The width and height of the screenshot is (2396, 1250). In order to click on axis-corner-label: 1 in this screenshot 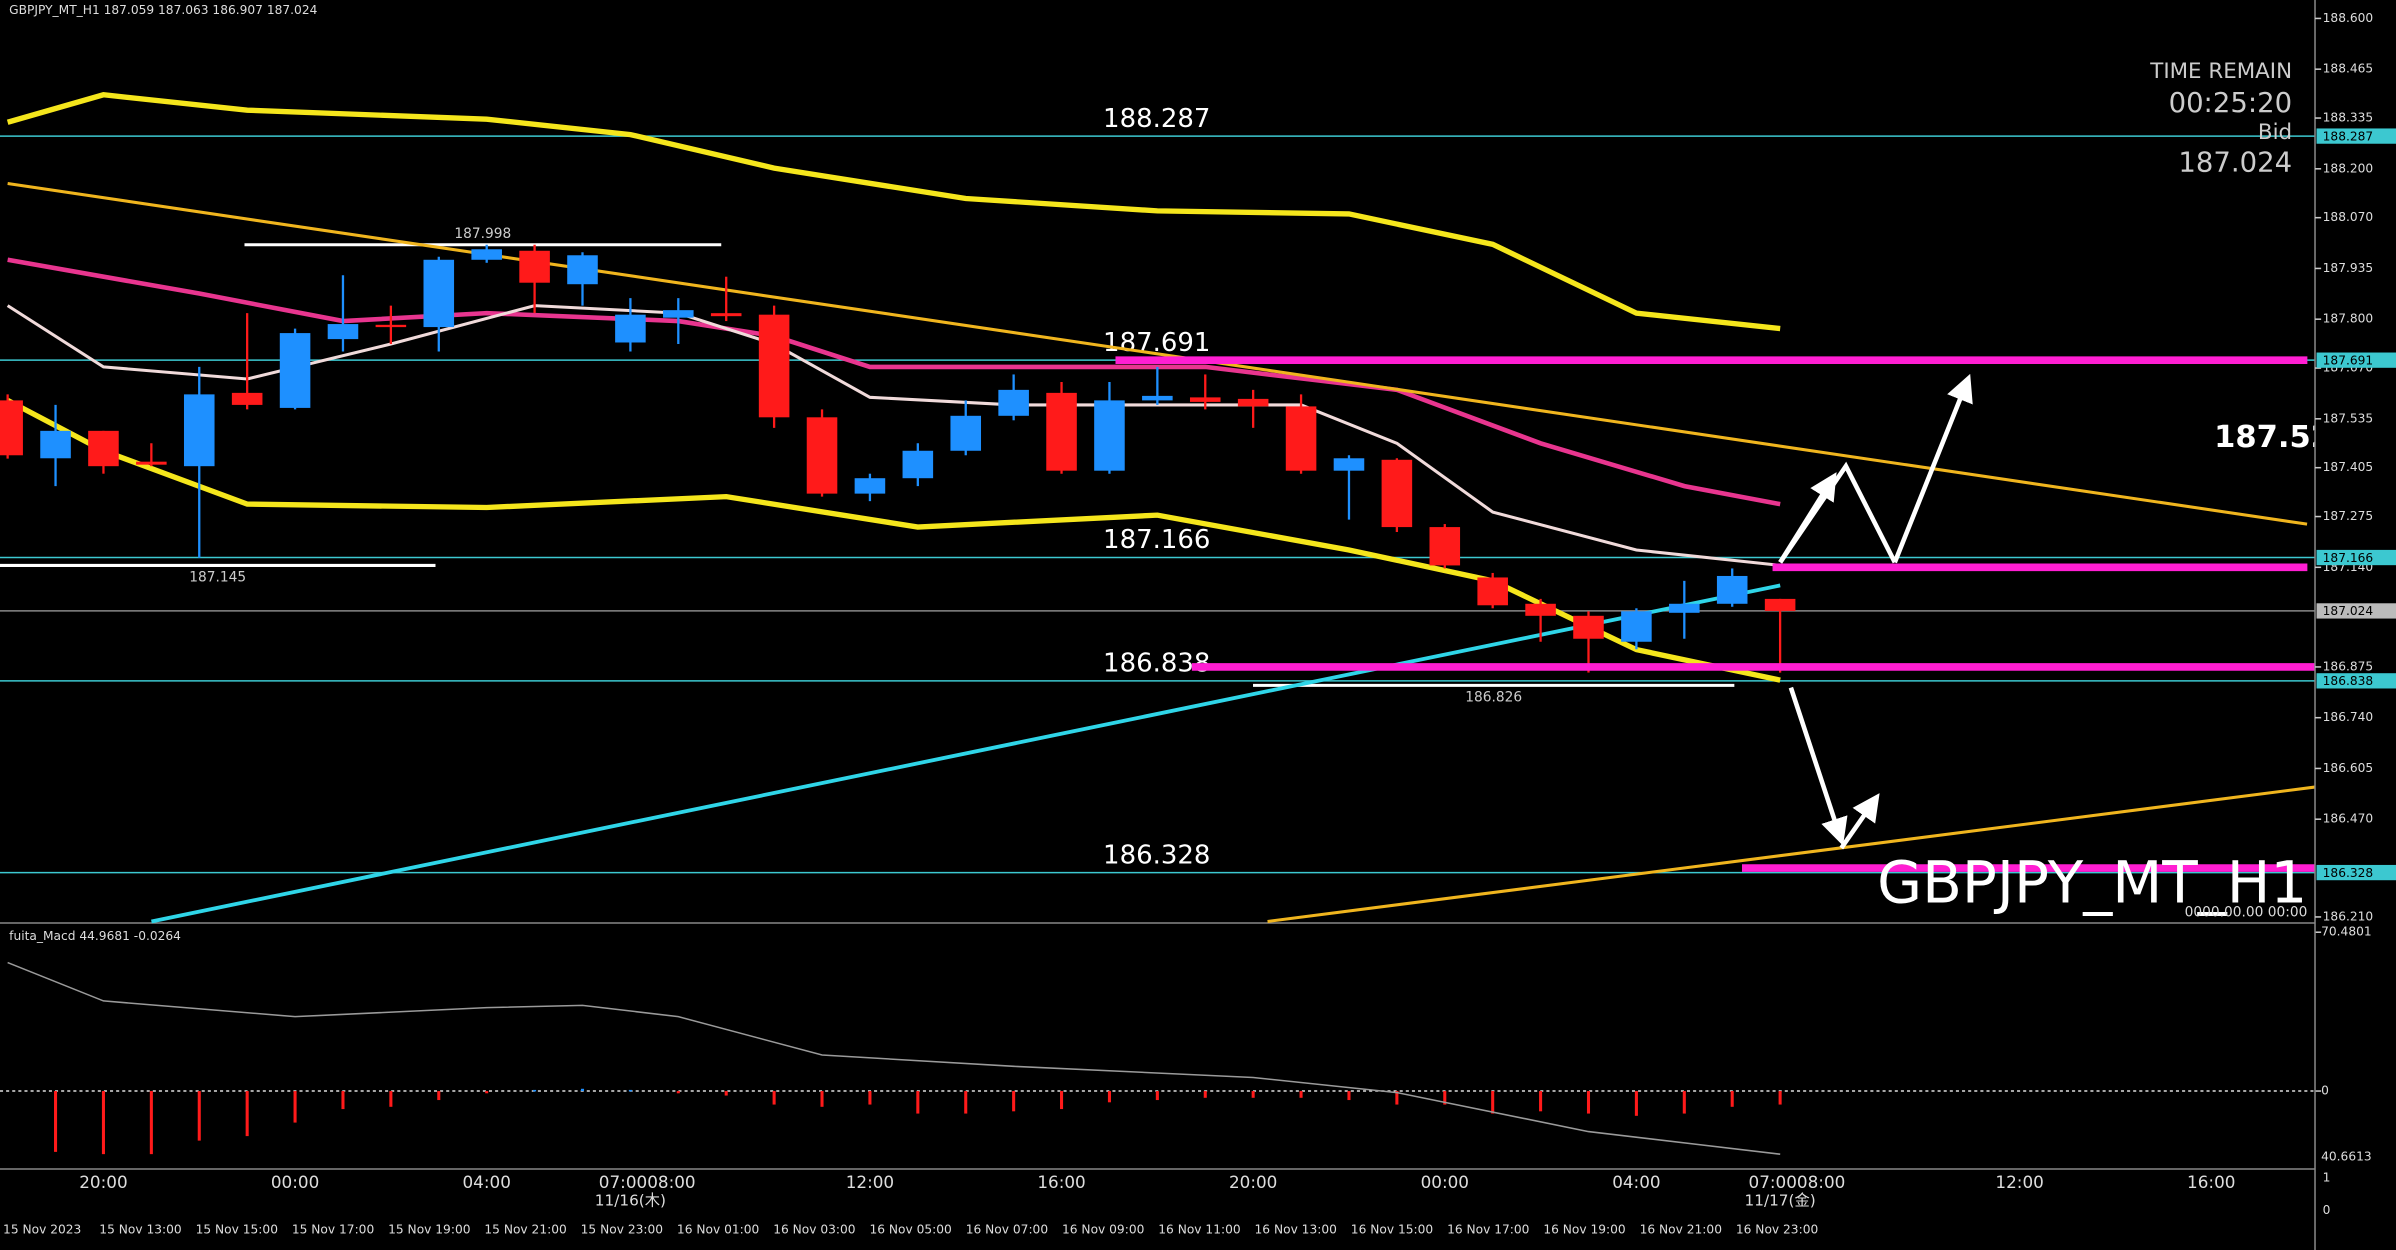, I will do `click(2327, 1178)`.